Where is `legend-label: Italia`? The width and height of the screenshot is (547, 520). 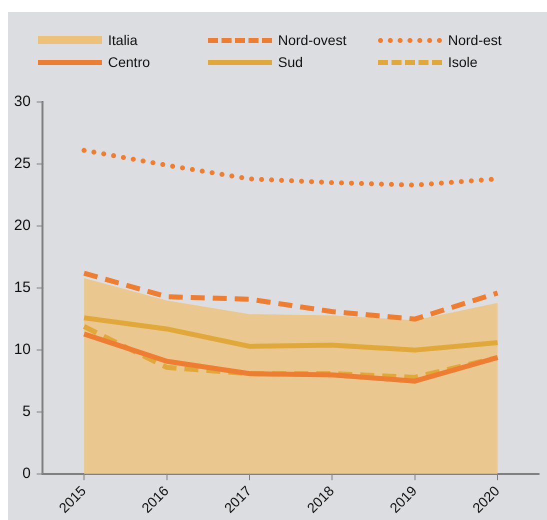
legend-label: Italia is located at coordinates (123, 40).